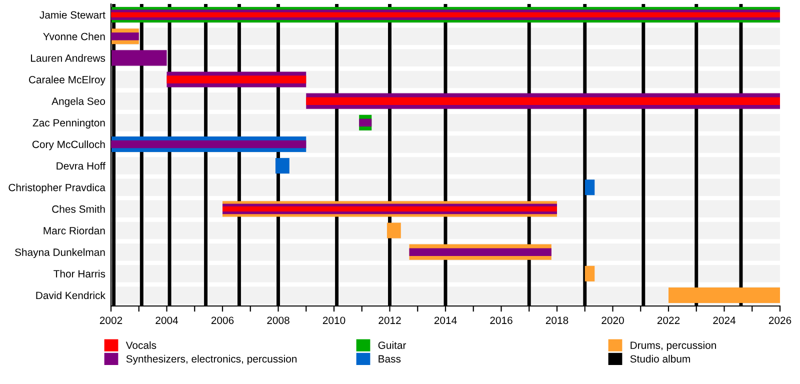 This screenshot has width=800, height=384. I want to click on y-tick-label: Devra Hoff, so click(81, 166).